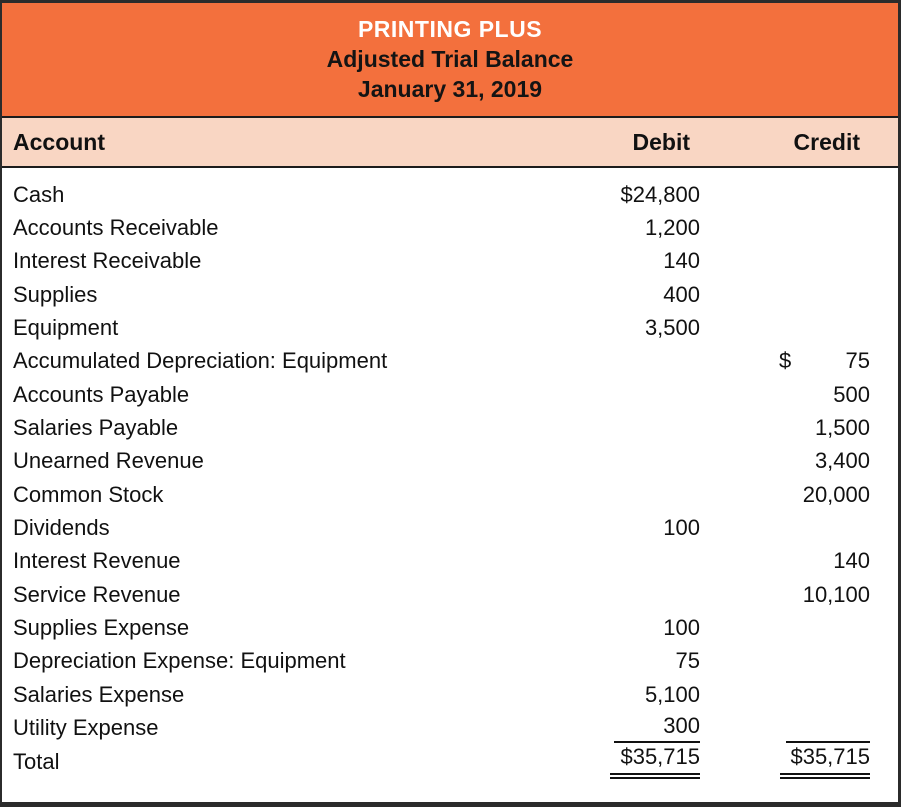 This screenshot has height=807, width=901. What do you see at coordinates (828, 728) in the screenshot?
I see `single-rule` at bounding box center [828, 728].